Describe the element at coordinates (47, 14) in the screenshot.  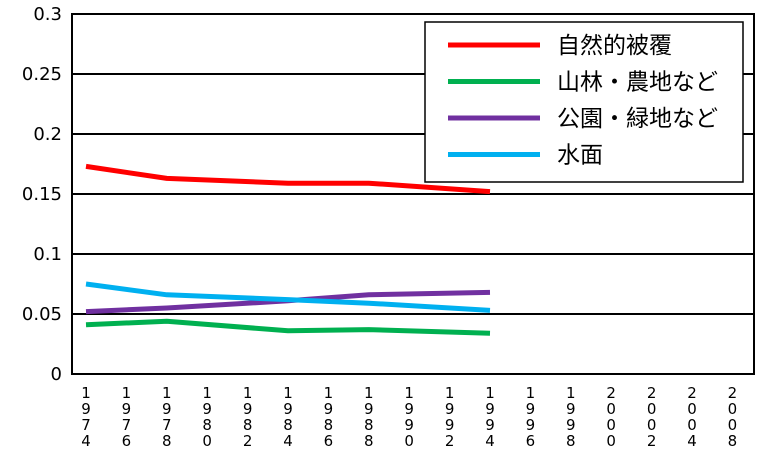
I see `y-tick-label: 0.3` at that location.